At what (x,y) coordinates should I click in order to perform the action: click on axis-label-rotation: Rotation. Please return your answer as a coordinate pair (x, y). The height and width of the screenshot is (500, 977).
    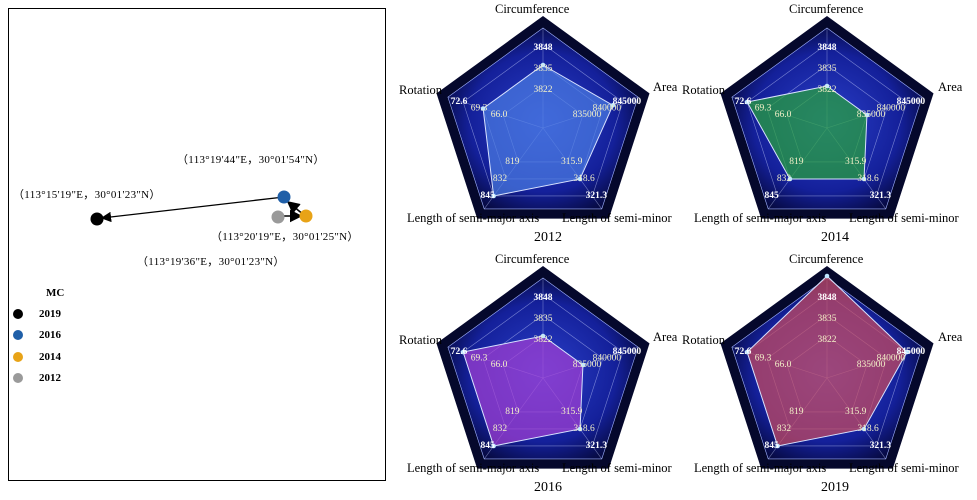
    Looking at the image, I should click on (421, 340).